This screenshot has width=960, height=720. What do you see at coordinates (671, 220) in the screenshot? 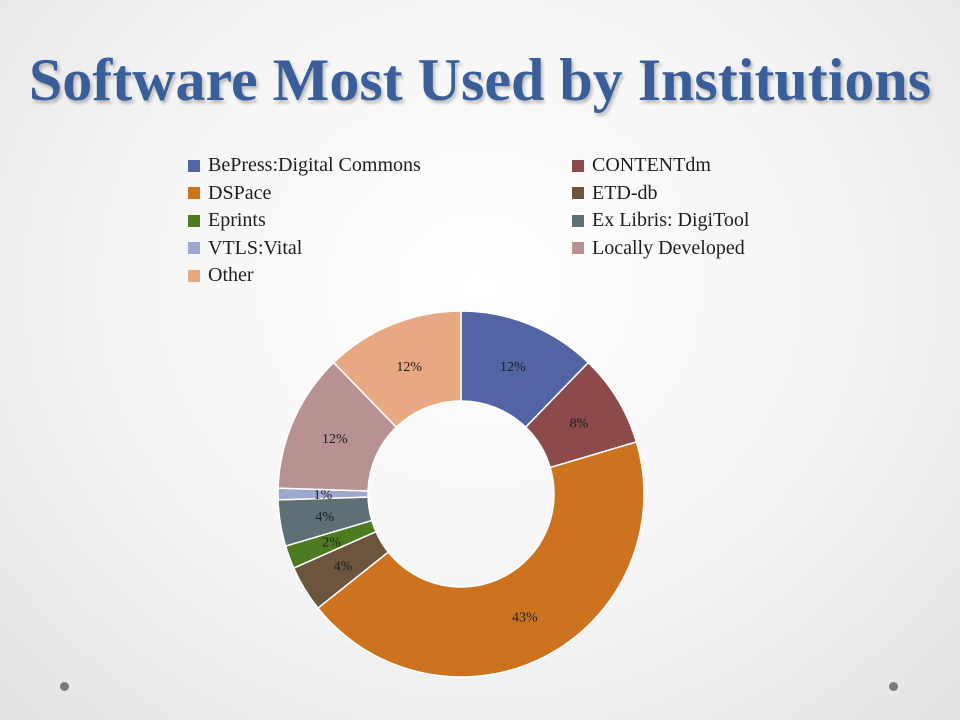
I see `legend-label: Ex Libris: DigiTool` at bounding box center [671, 220].